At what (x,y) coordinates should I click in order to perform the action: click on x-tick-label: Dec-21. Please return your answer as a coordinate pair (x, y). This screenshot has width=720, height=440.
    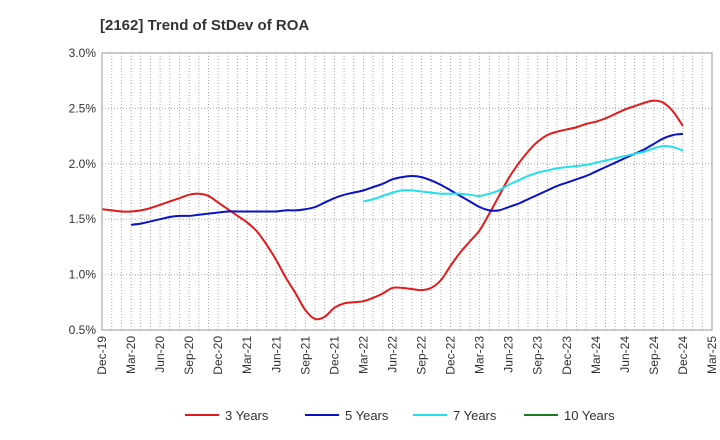
    Looking at the image, I should click on (334, 355).